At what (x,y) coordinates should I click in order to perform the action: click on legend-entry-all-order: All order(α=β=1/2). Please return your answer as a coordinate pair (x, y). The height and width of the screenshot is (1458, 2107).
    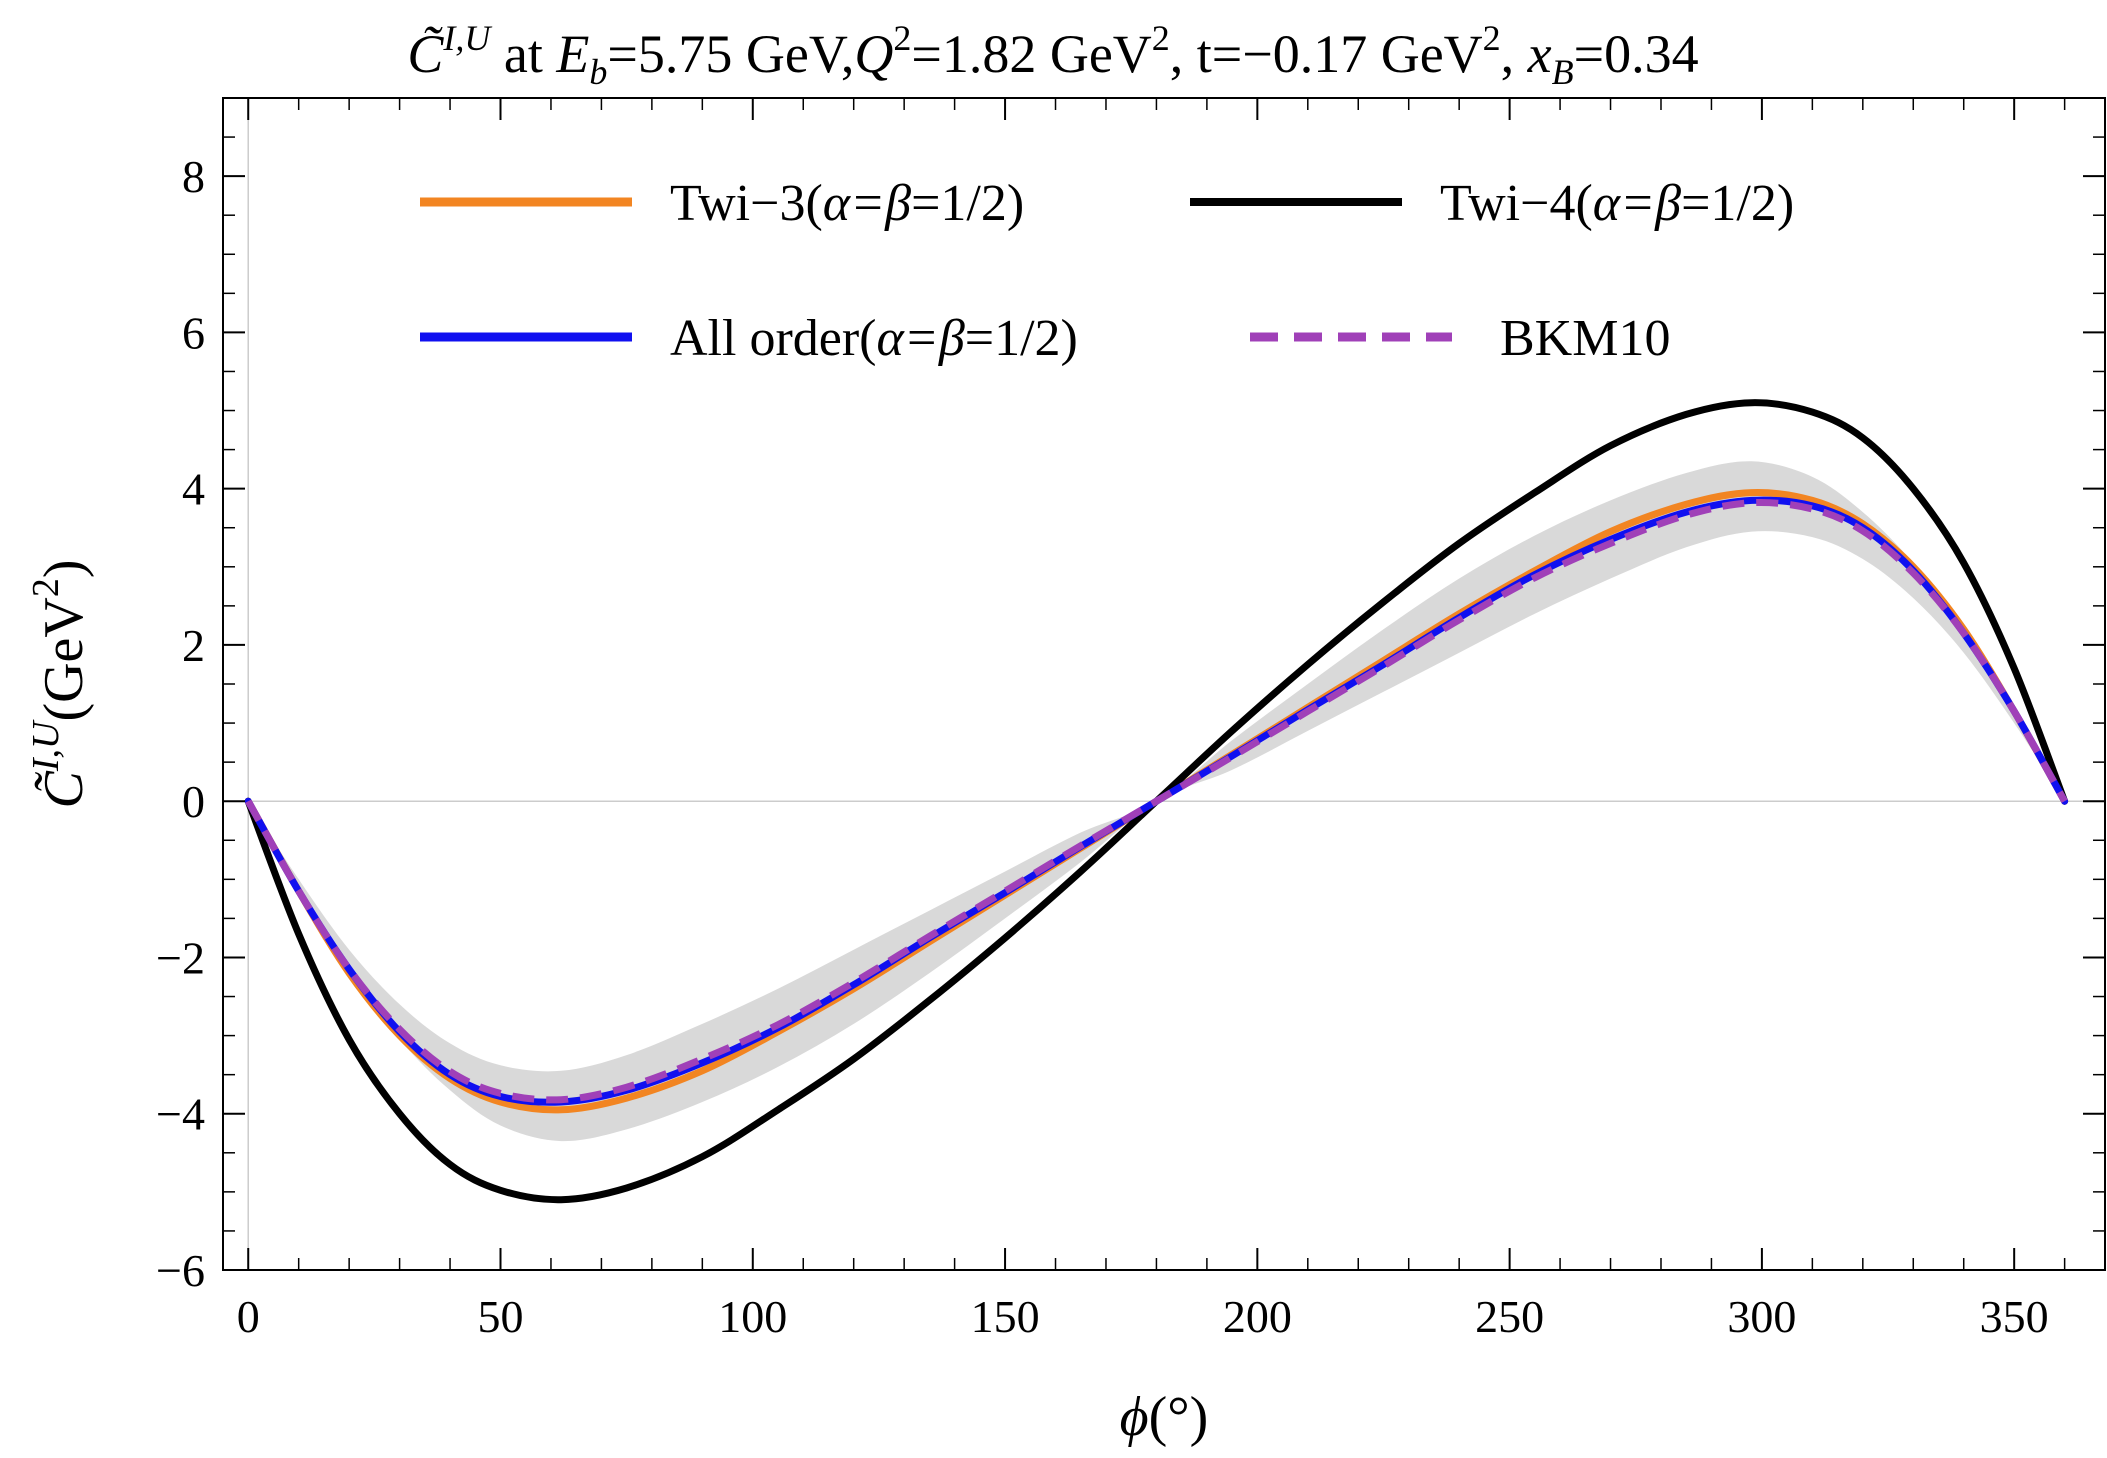
    Looking at the image, I should click on (749, 338).